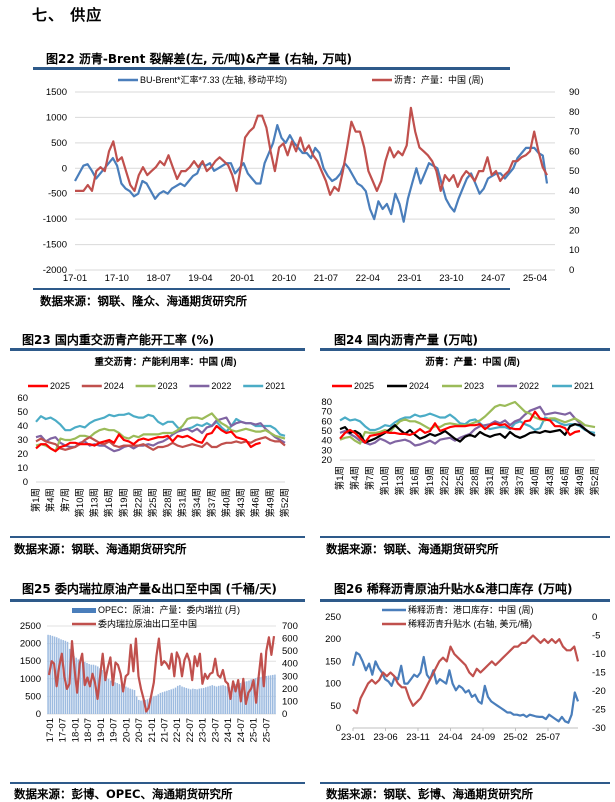 The width and height of the screenshot is (615, 802). I want to click on fig24-source: 数据来源：钢联、海通期货研究所, so click(412, 549).